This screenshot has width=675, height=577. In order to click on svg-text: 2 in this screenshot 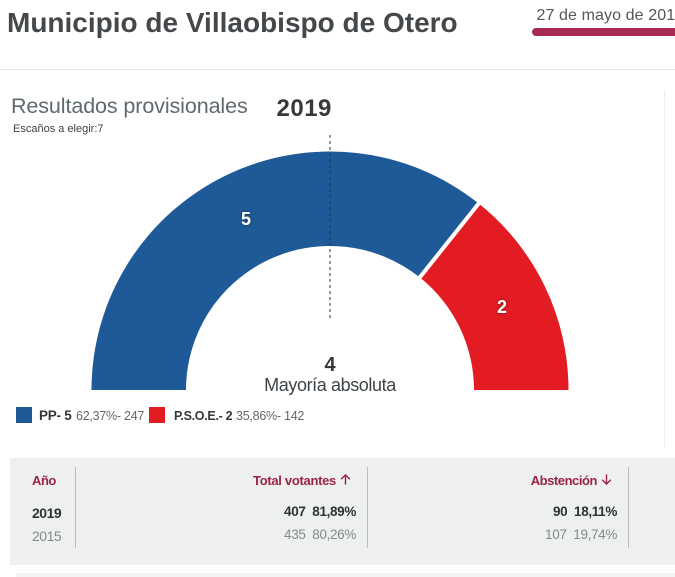, I will do `click(502, 307)`.